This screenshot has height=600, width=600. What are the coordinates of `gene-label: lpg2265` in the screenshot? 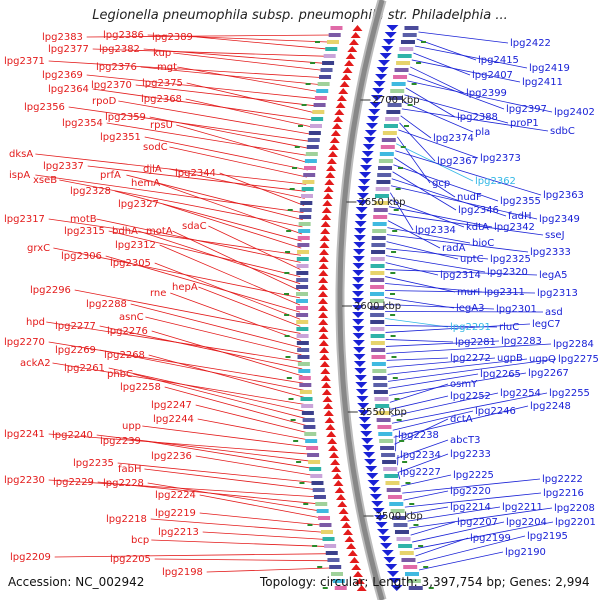 It's located at (500, 374).